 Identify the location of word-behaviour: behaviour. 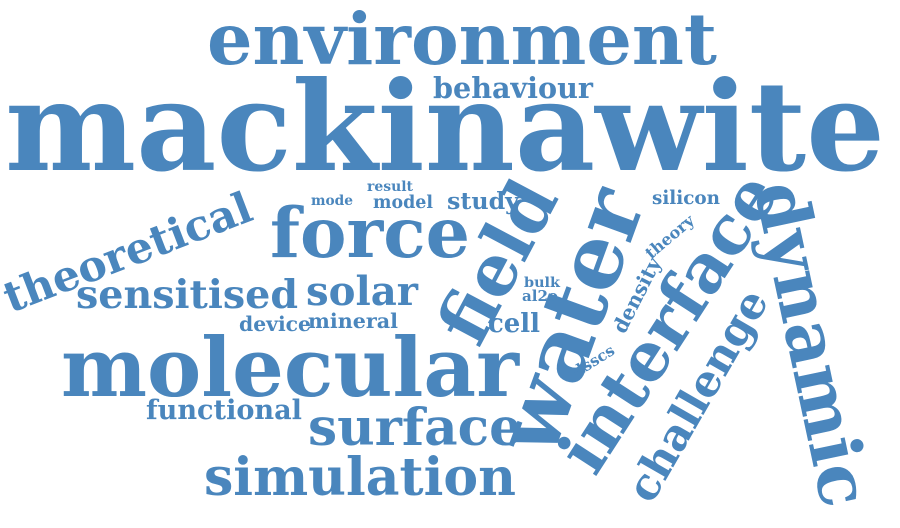
(513, 87).